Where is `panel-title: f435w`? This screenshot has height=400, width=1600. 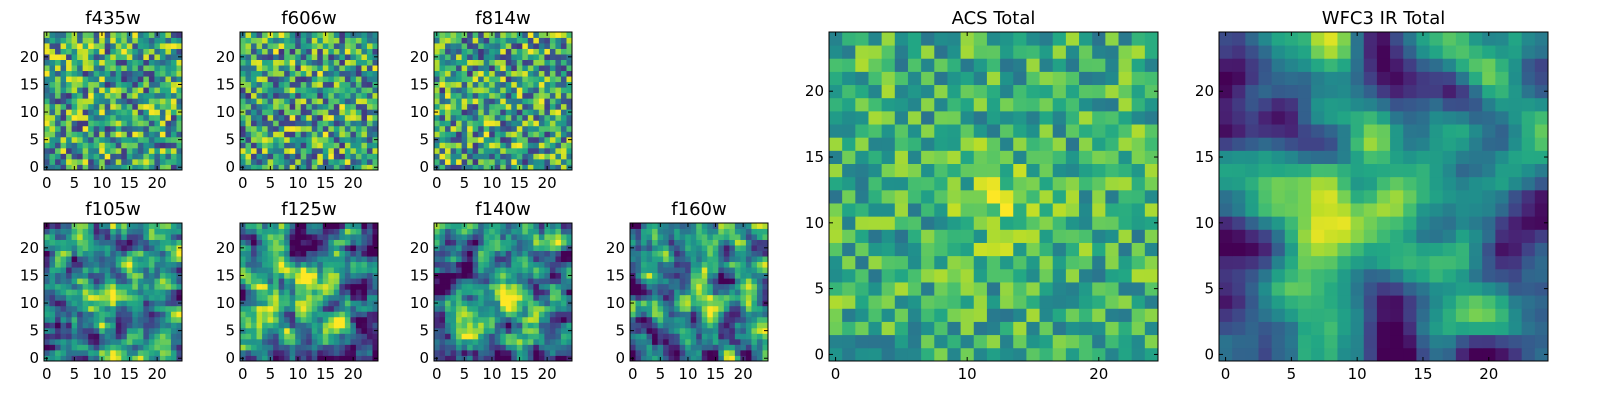 panel-title: f435w is located at coordinates (112, 18).